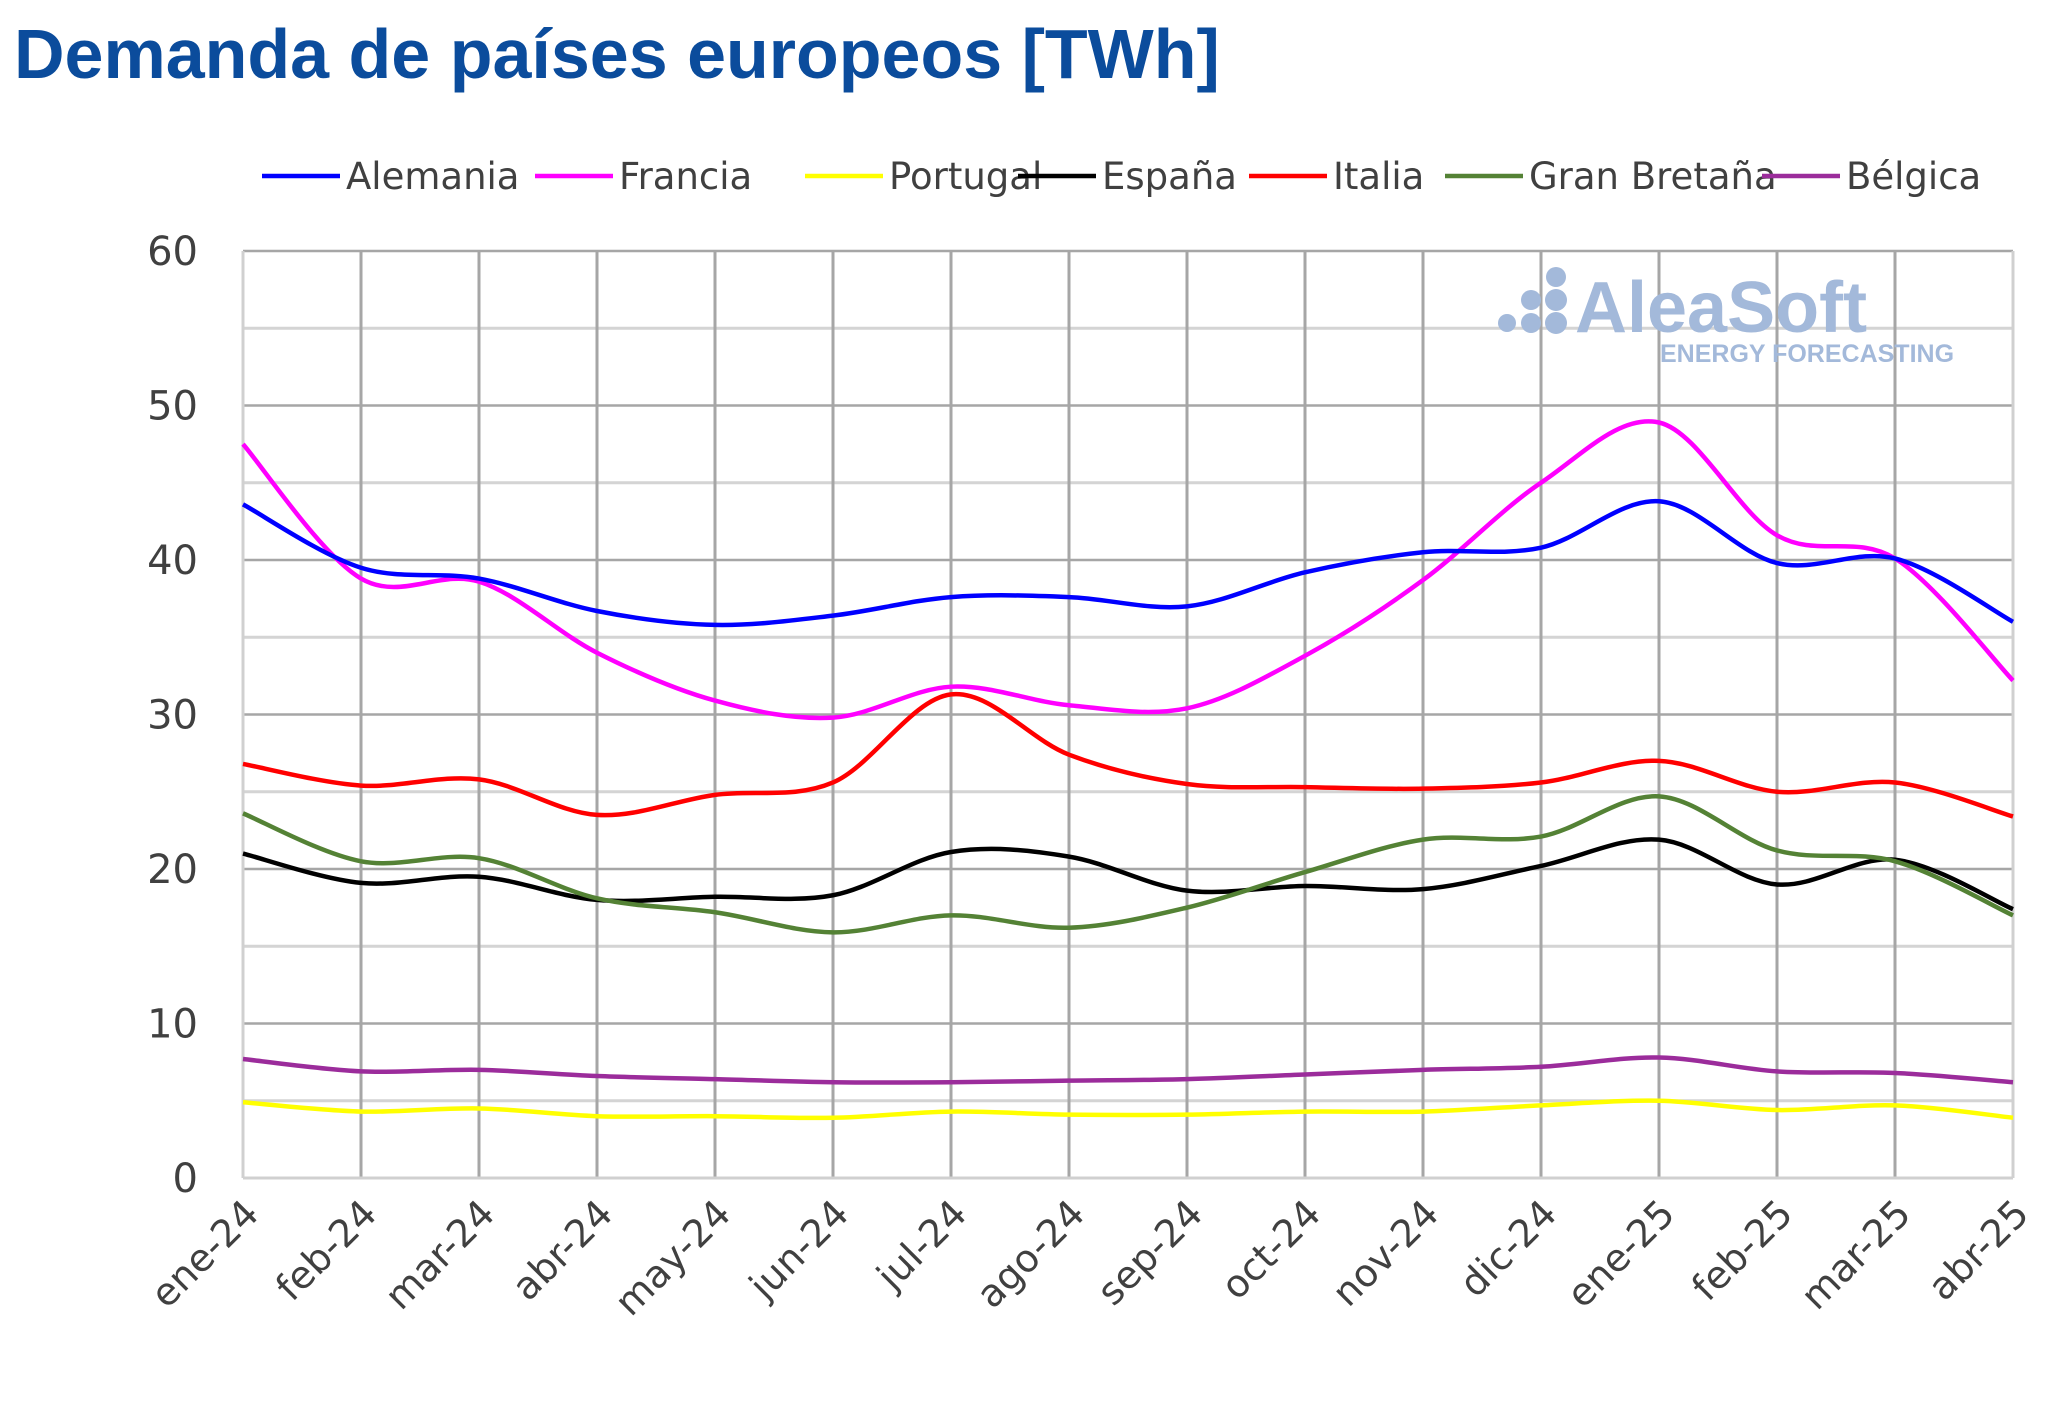 Image resolution: width=2048 pixels, height=1420 pixels. Describe the element at coordinates (204, 1253) in the screenshot. I see `x-tick-label: ene-24` at that location.